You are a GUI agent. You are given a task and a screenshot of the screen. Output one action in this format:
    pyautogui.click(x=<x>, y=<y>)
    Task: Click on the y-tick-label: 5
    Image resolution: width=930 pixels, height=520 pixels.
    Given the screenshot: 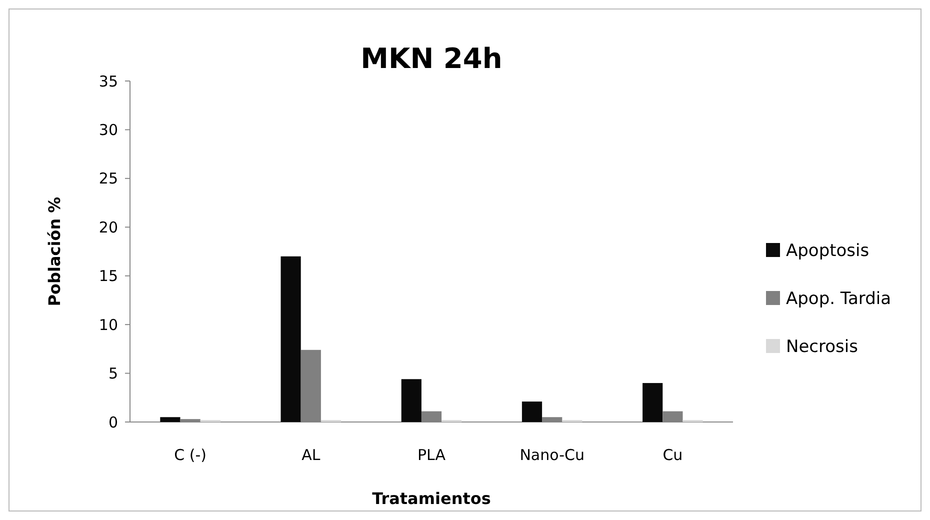 What is the action you would take?
    pyautogui.click(x=113, y=373)
    